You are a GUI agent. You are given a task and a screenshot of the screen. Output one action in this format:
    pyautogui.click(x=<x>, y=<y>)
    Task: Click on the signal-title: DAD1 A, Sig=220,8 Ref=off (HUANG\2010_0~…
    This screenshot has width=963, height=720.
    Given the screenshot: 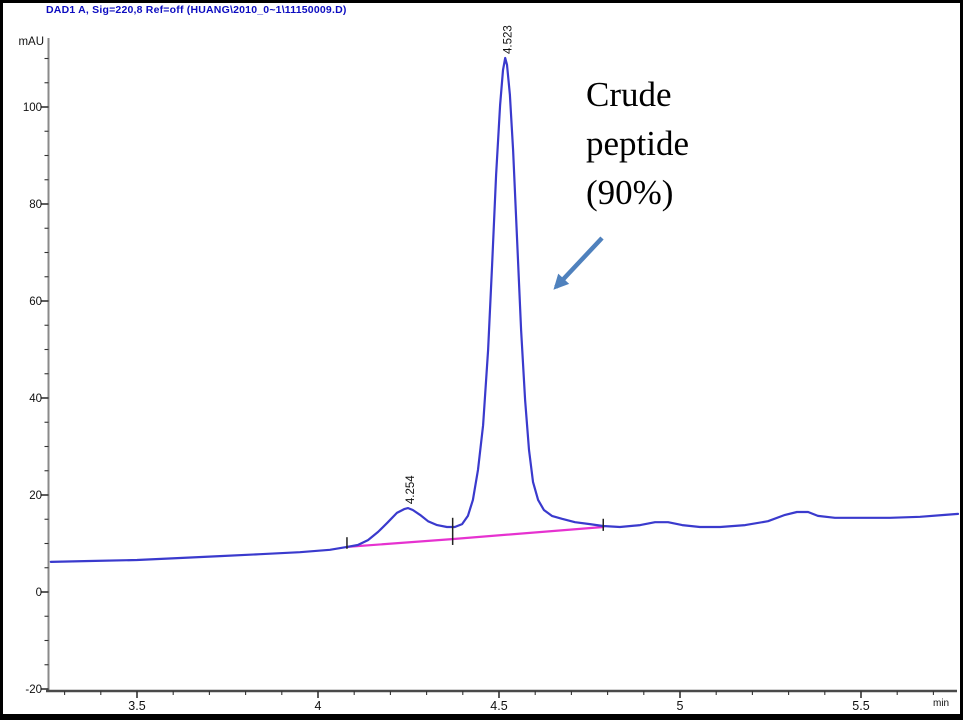 What is the action you would take?
    pyautogui.click(x=196, y=10)
    